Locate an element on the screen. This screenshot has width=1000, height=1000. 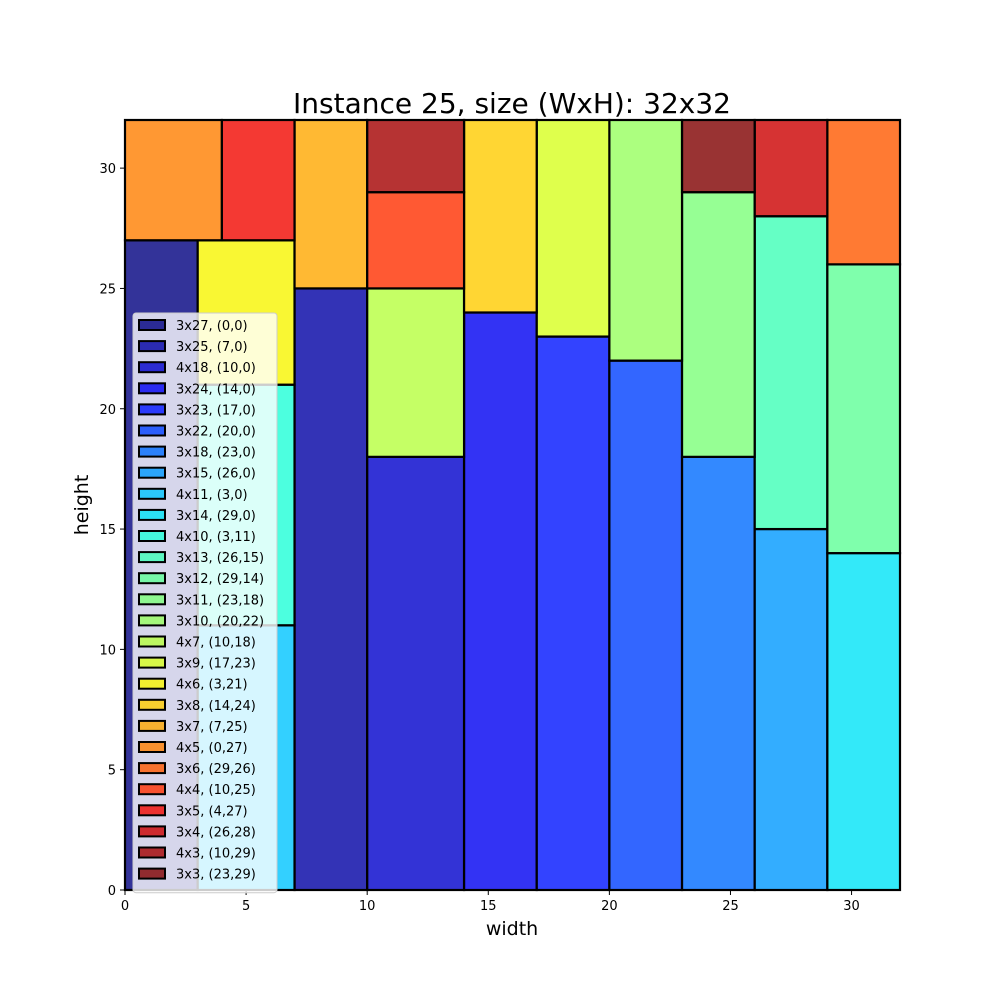
legend-label: 4x11, (3,0) is located at coordinates (212, 495).